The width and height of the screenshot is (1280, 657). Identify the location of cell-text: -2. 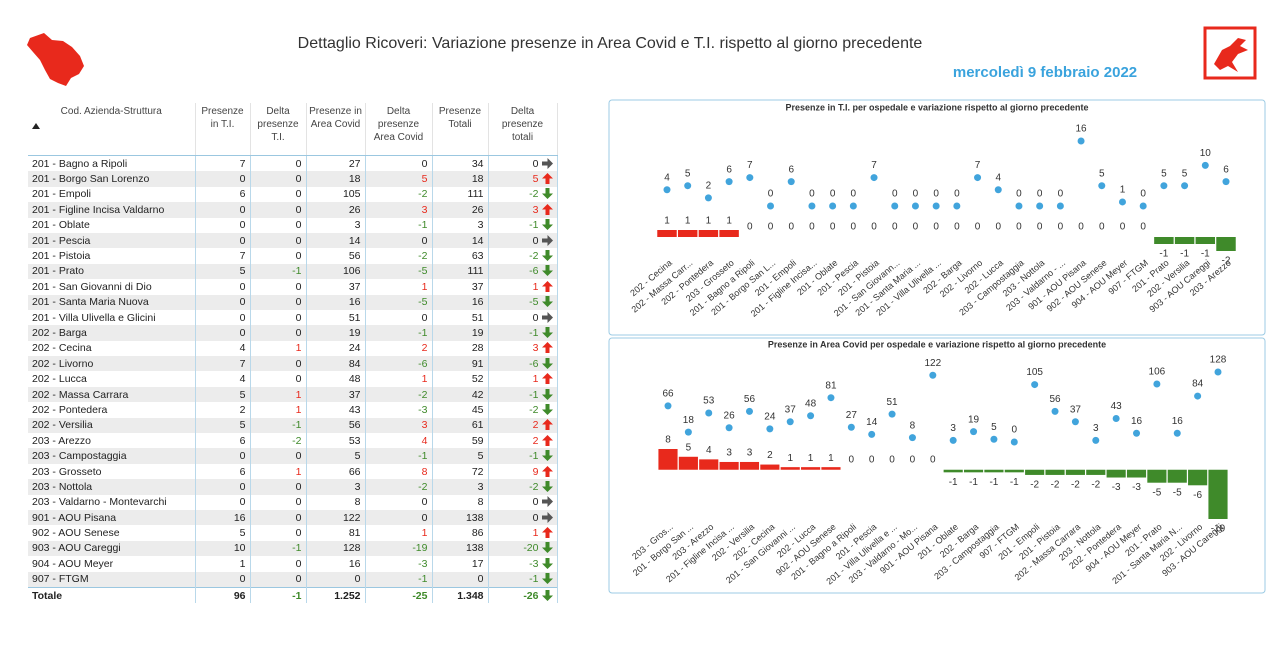
(297, 440).